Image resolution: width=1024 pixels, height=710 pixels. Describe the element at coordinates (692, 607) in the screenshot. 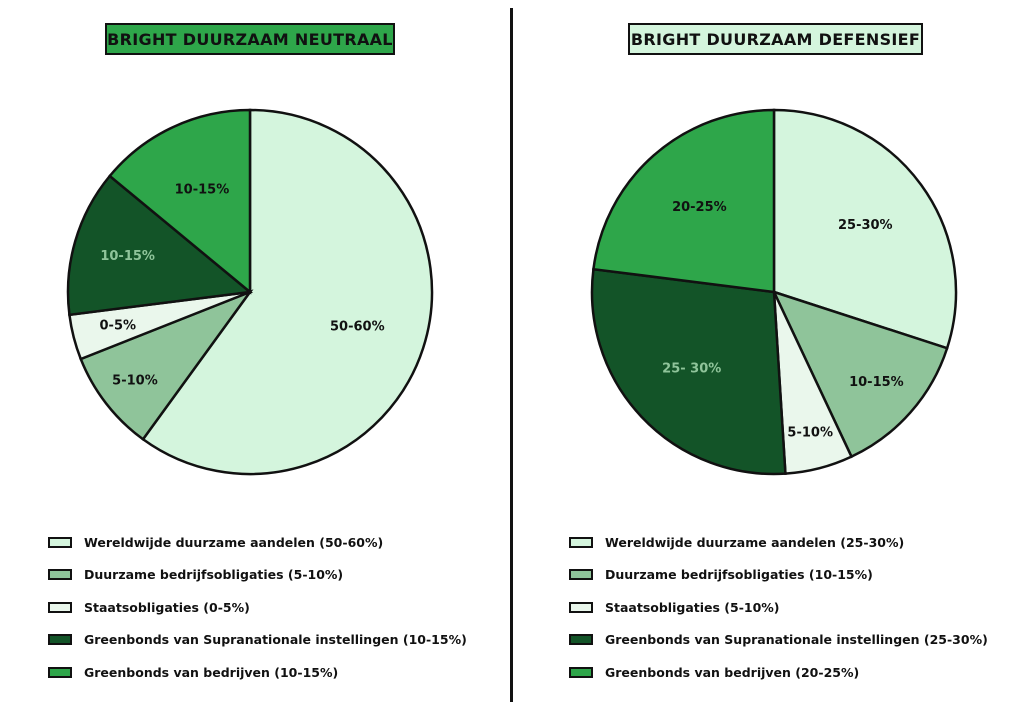

I see `legend-label: Staatsobligaties (5-10%)` at that location.